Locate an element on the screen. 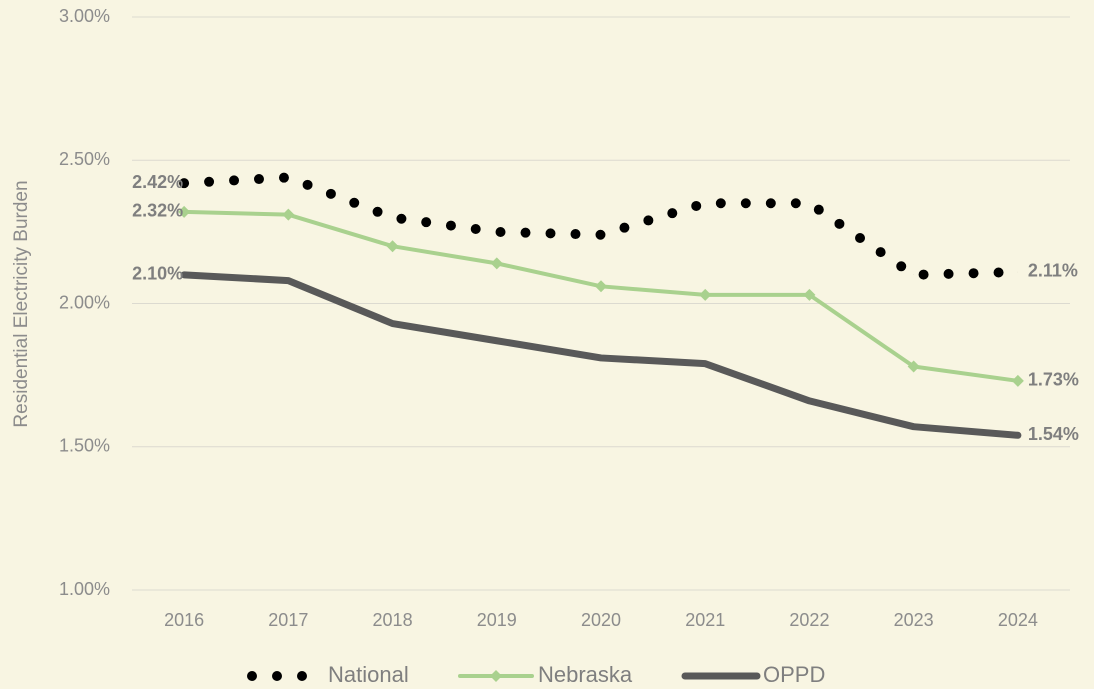 The width and height of the screenshot is (1094, 689). y-tick-label: 1.00% is located at coordinates (84, 589).